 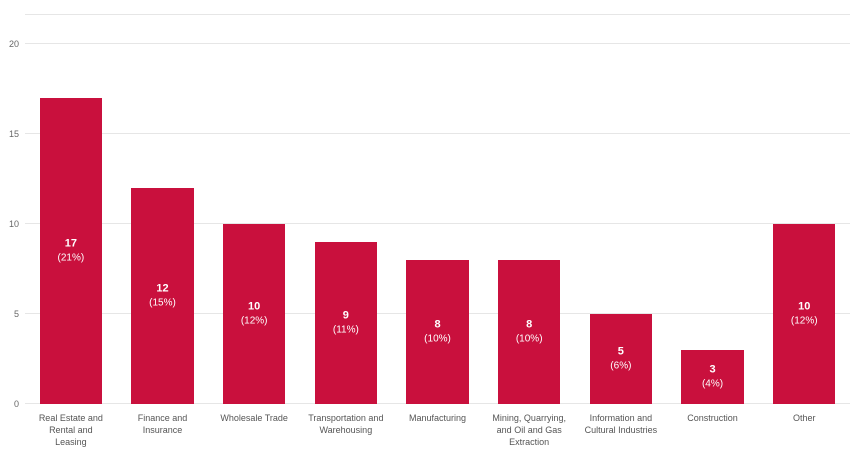 I want to click on bar-slot: 12 (15%), so click(x=163, y=224).